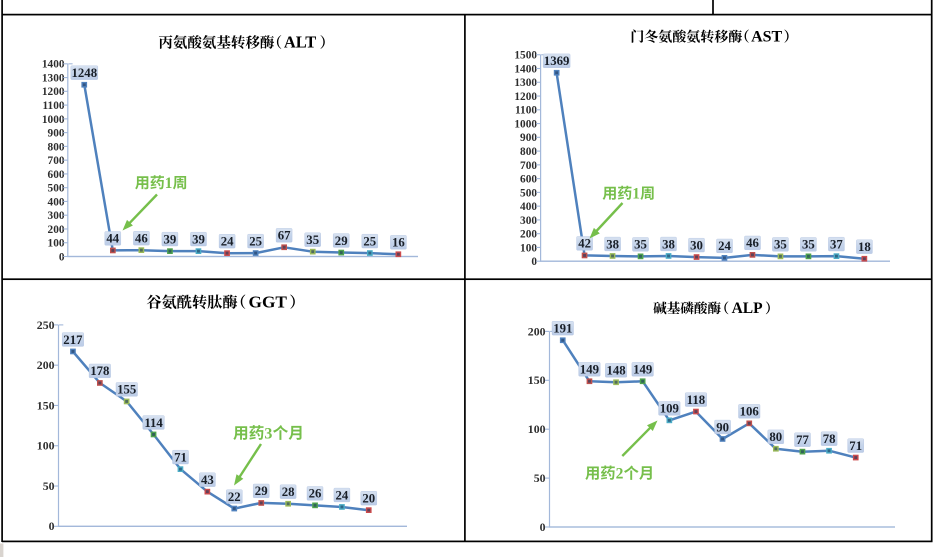 The width and height of the screenshot is (937, 557). What do you see at coordinates (669, 409) in the screenshot?
I see `svg-text: 109` at bounding box center [669, 409].